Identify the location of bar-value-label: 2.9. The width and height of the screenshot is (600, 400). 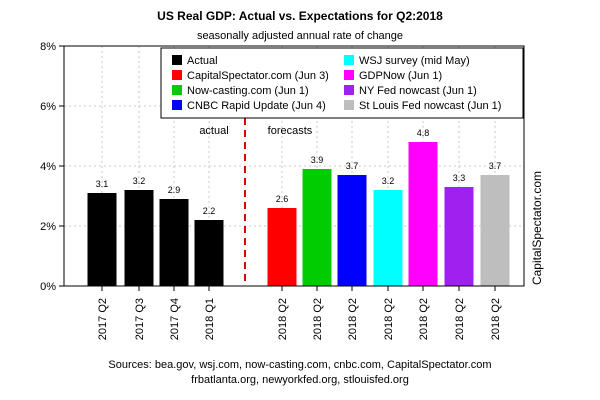
(174, 190).